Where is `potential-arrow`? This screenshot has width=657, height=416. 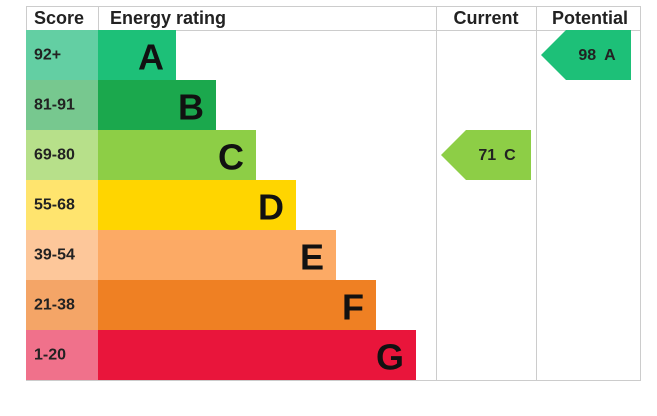
potential-arrow is located at coordinates (586, 55).